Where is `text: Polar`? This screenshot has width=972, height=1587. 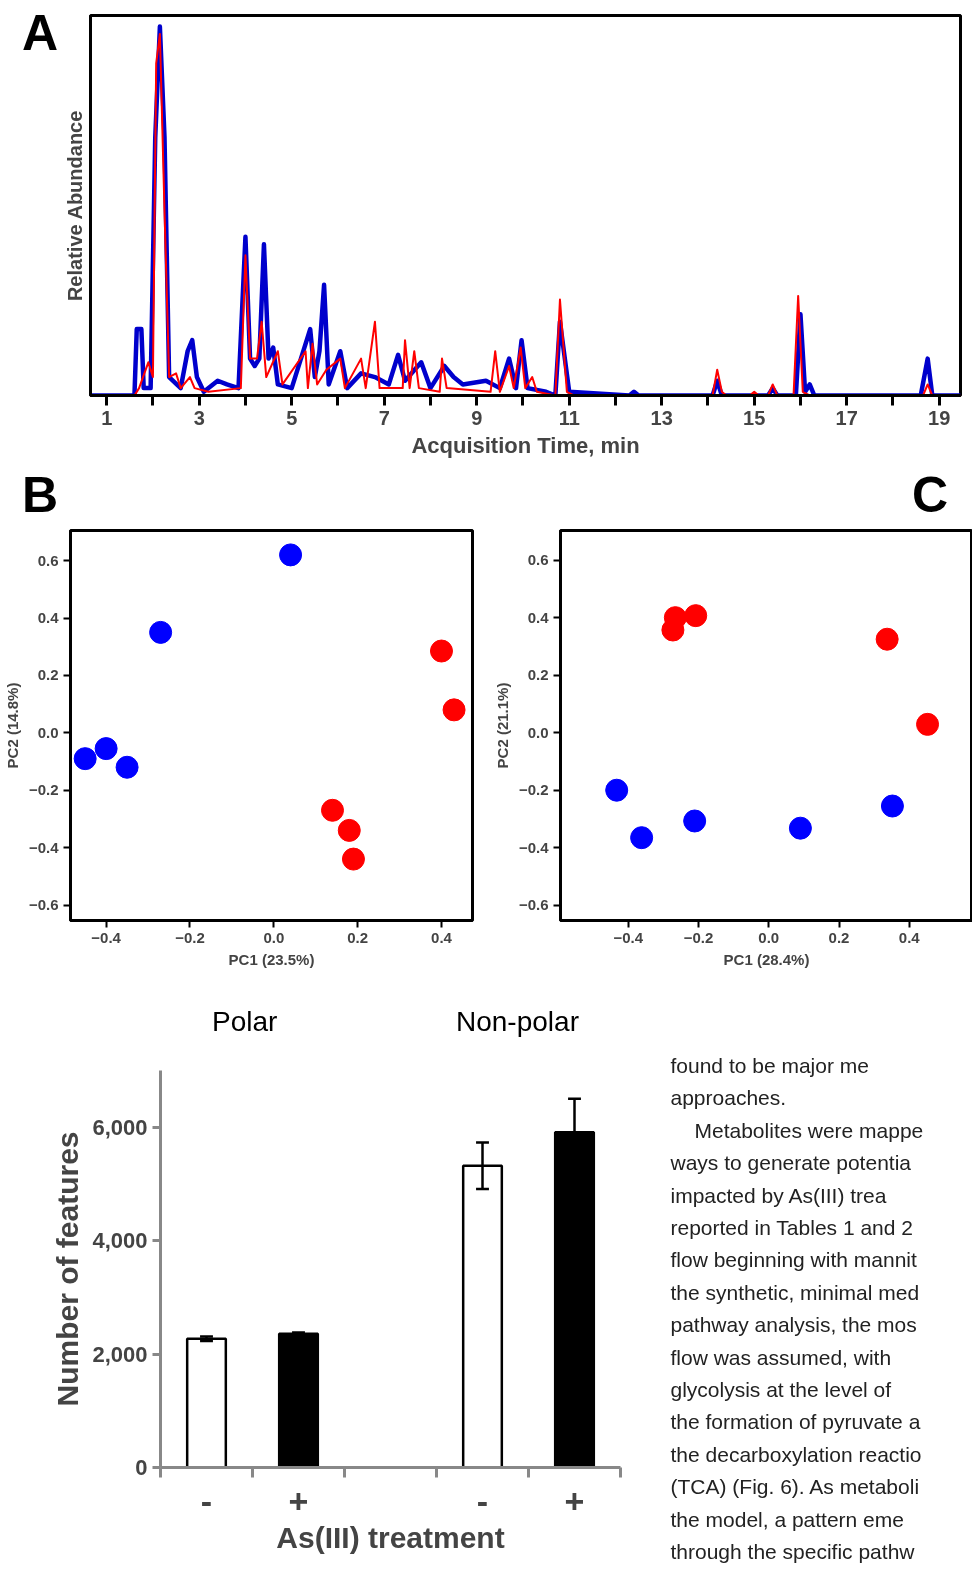
text: Polar is located at coordinates (245, 1021).